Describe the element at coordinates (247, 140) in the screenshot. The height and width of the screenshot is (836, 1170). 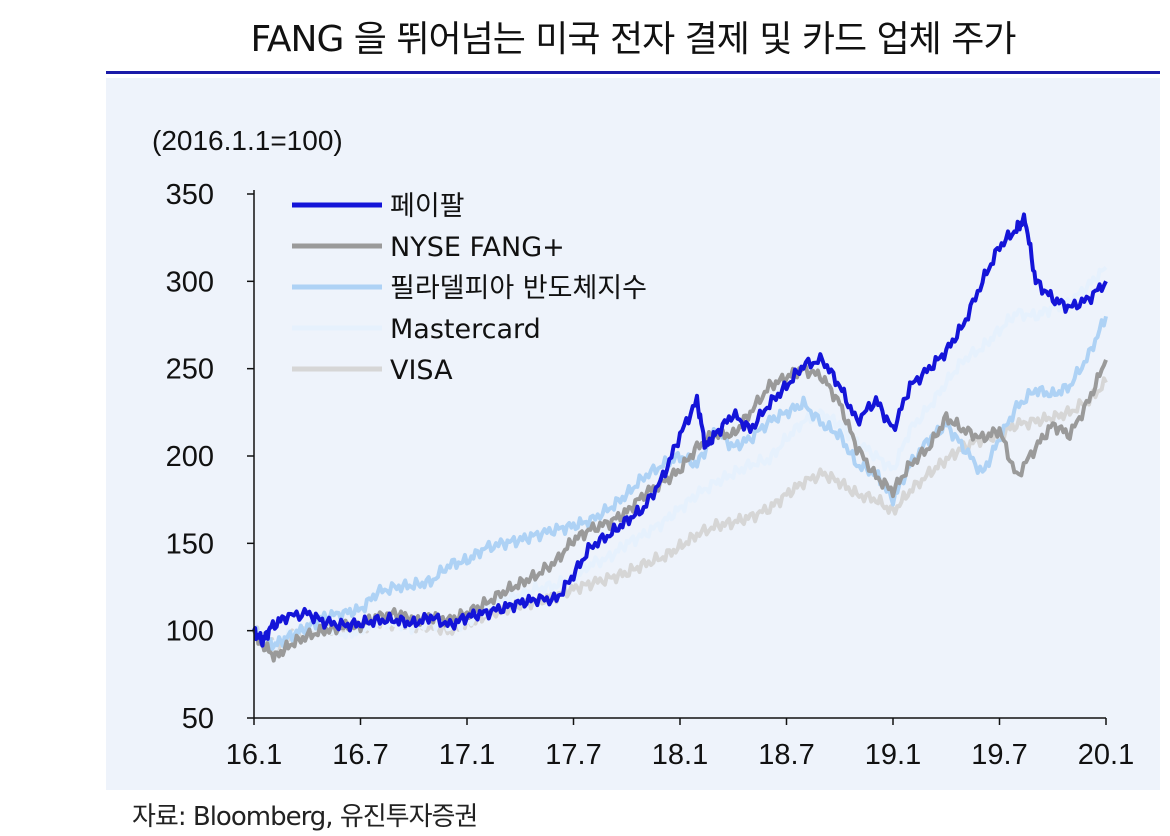
I see `unit-label: (2016.1.1=100)` at that location.